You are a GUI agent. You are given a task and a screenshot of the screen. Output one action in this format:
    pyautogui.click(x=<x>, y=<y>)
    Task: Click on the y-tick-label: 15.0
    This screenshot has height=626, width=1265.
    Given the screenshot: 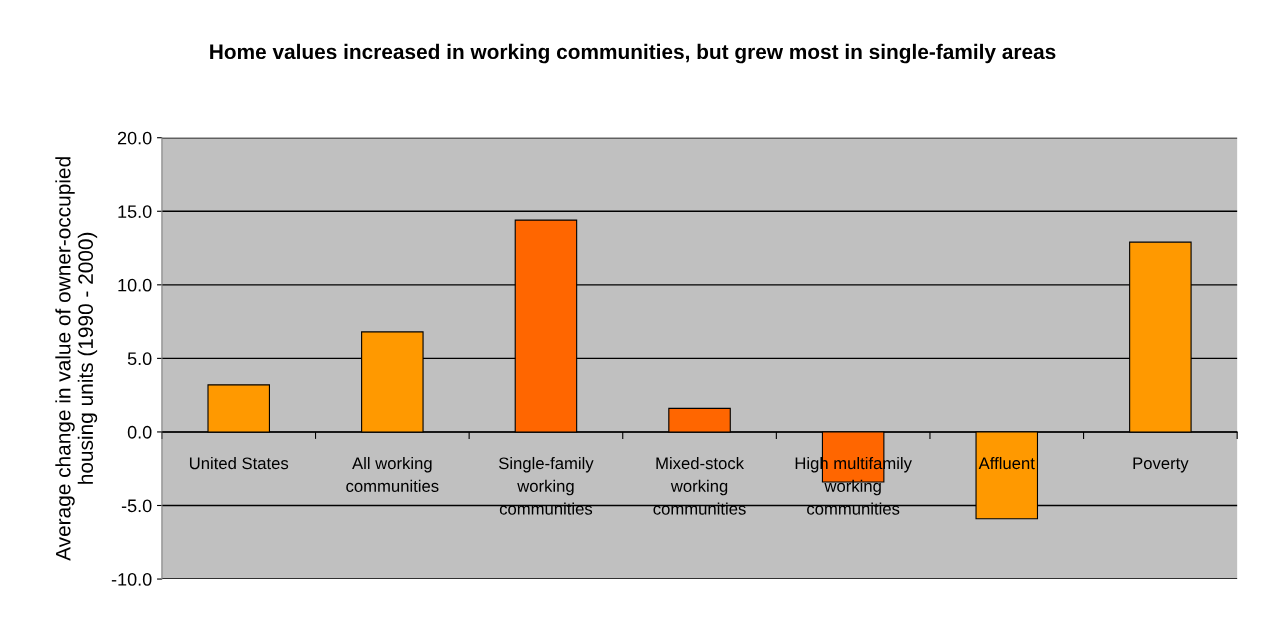 What is the action you would take?
    pyautogui.click(x=135, y=211)
    